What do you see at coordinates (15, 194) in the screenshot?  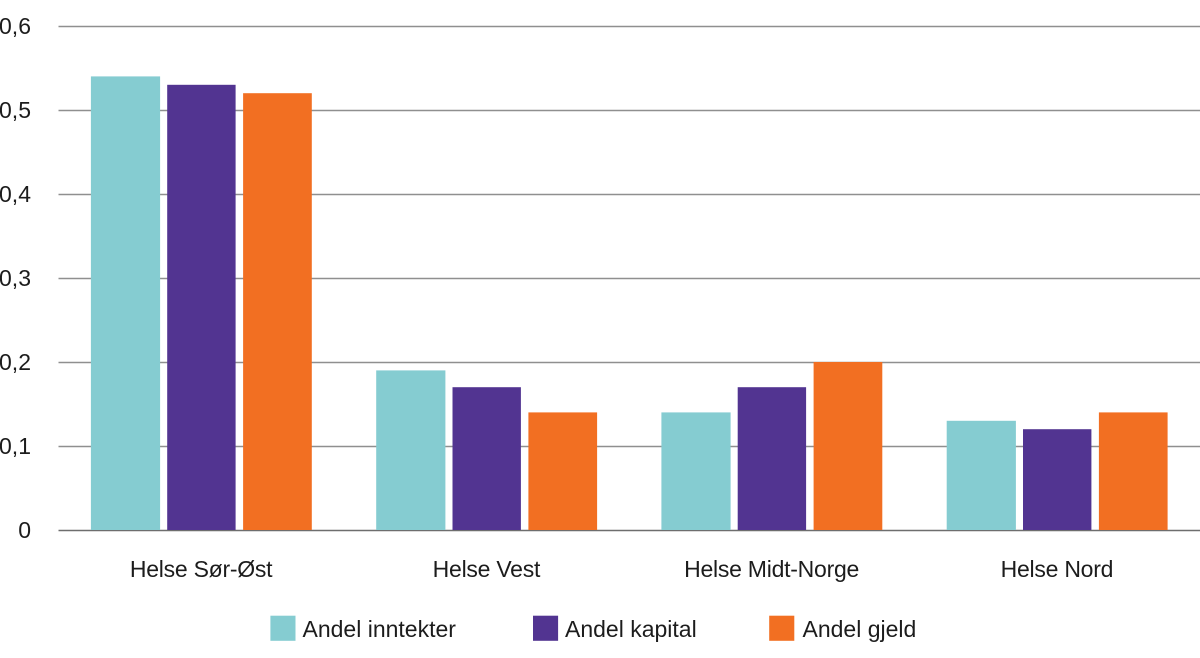 I see `svg-text: 0,4` at bounding box center [15, 194].